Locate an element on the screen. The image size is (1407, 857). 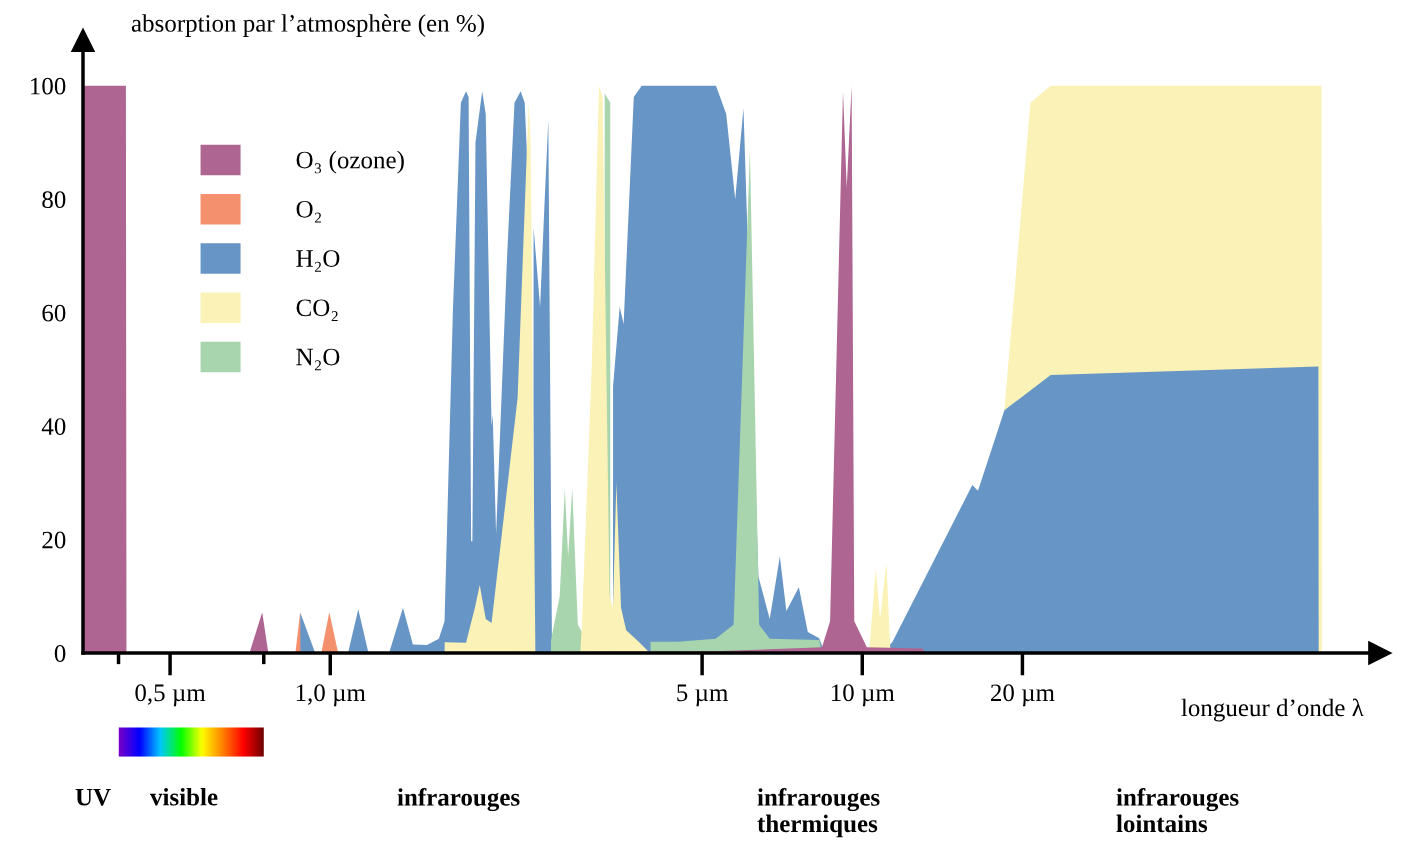
legend-label: N₂O is located at coordinates (318, 359).